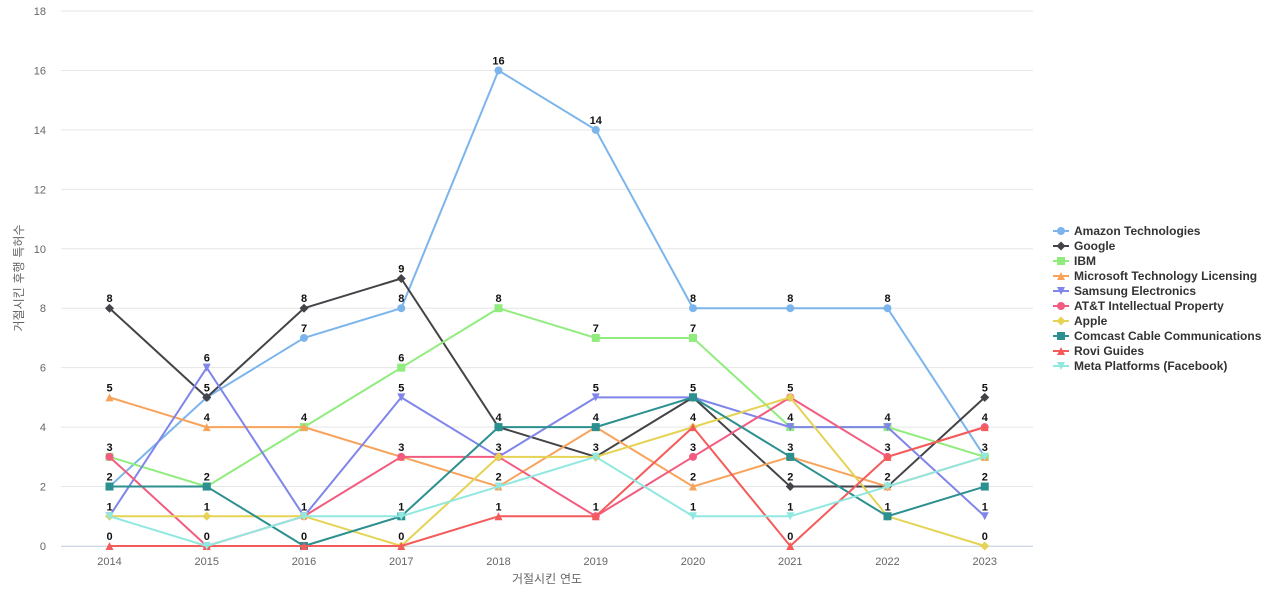 The image size is (1280, 600). I want to click on data-label: 16, so click(498, 61).